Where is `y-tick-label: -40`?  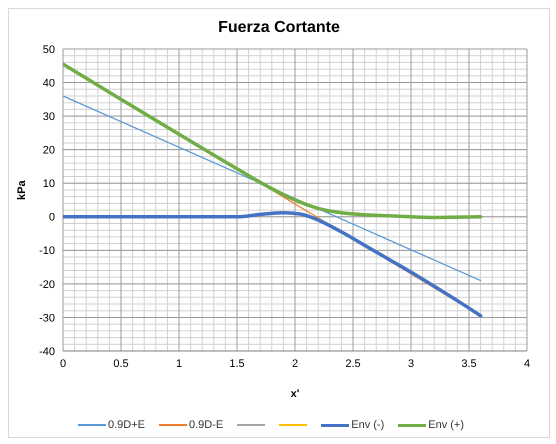 y-tick-label: -40 is located at coordinates (47, 352).